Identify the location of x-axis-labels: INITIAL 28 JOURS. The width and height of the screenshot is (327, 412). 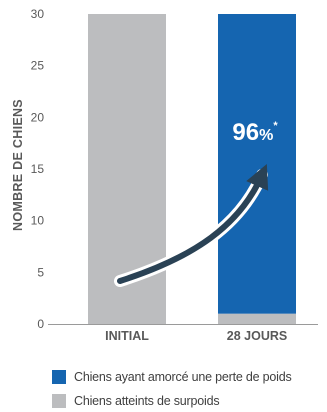
(196, 334).